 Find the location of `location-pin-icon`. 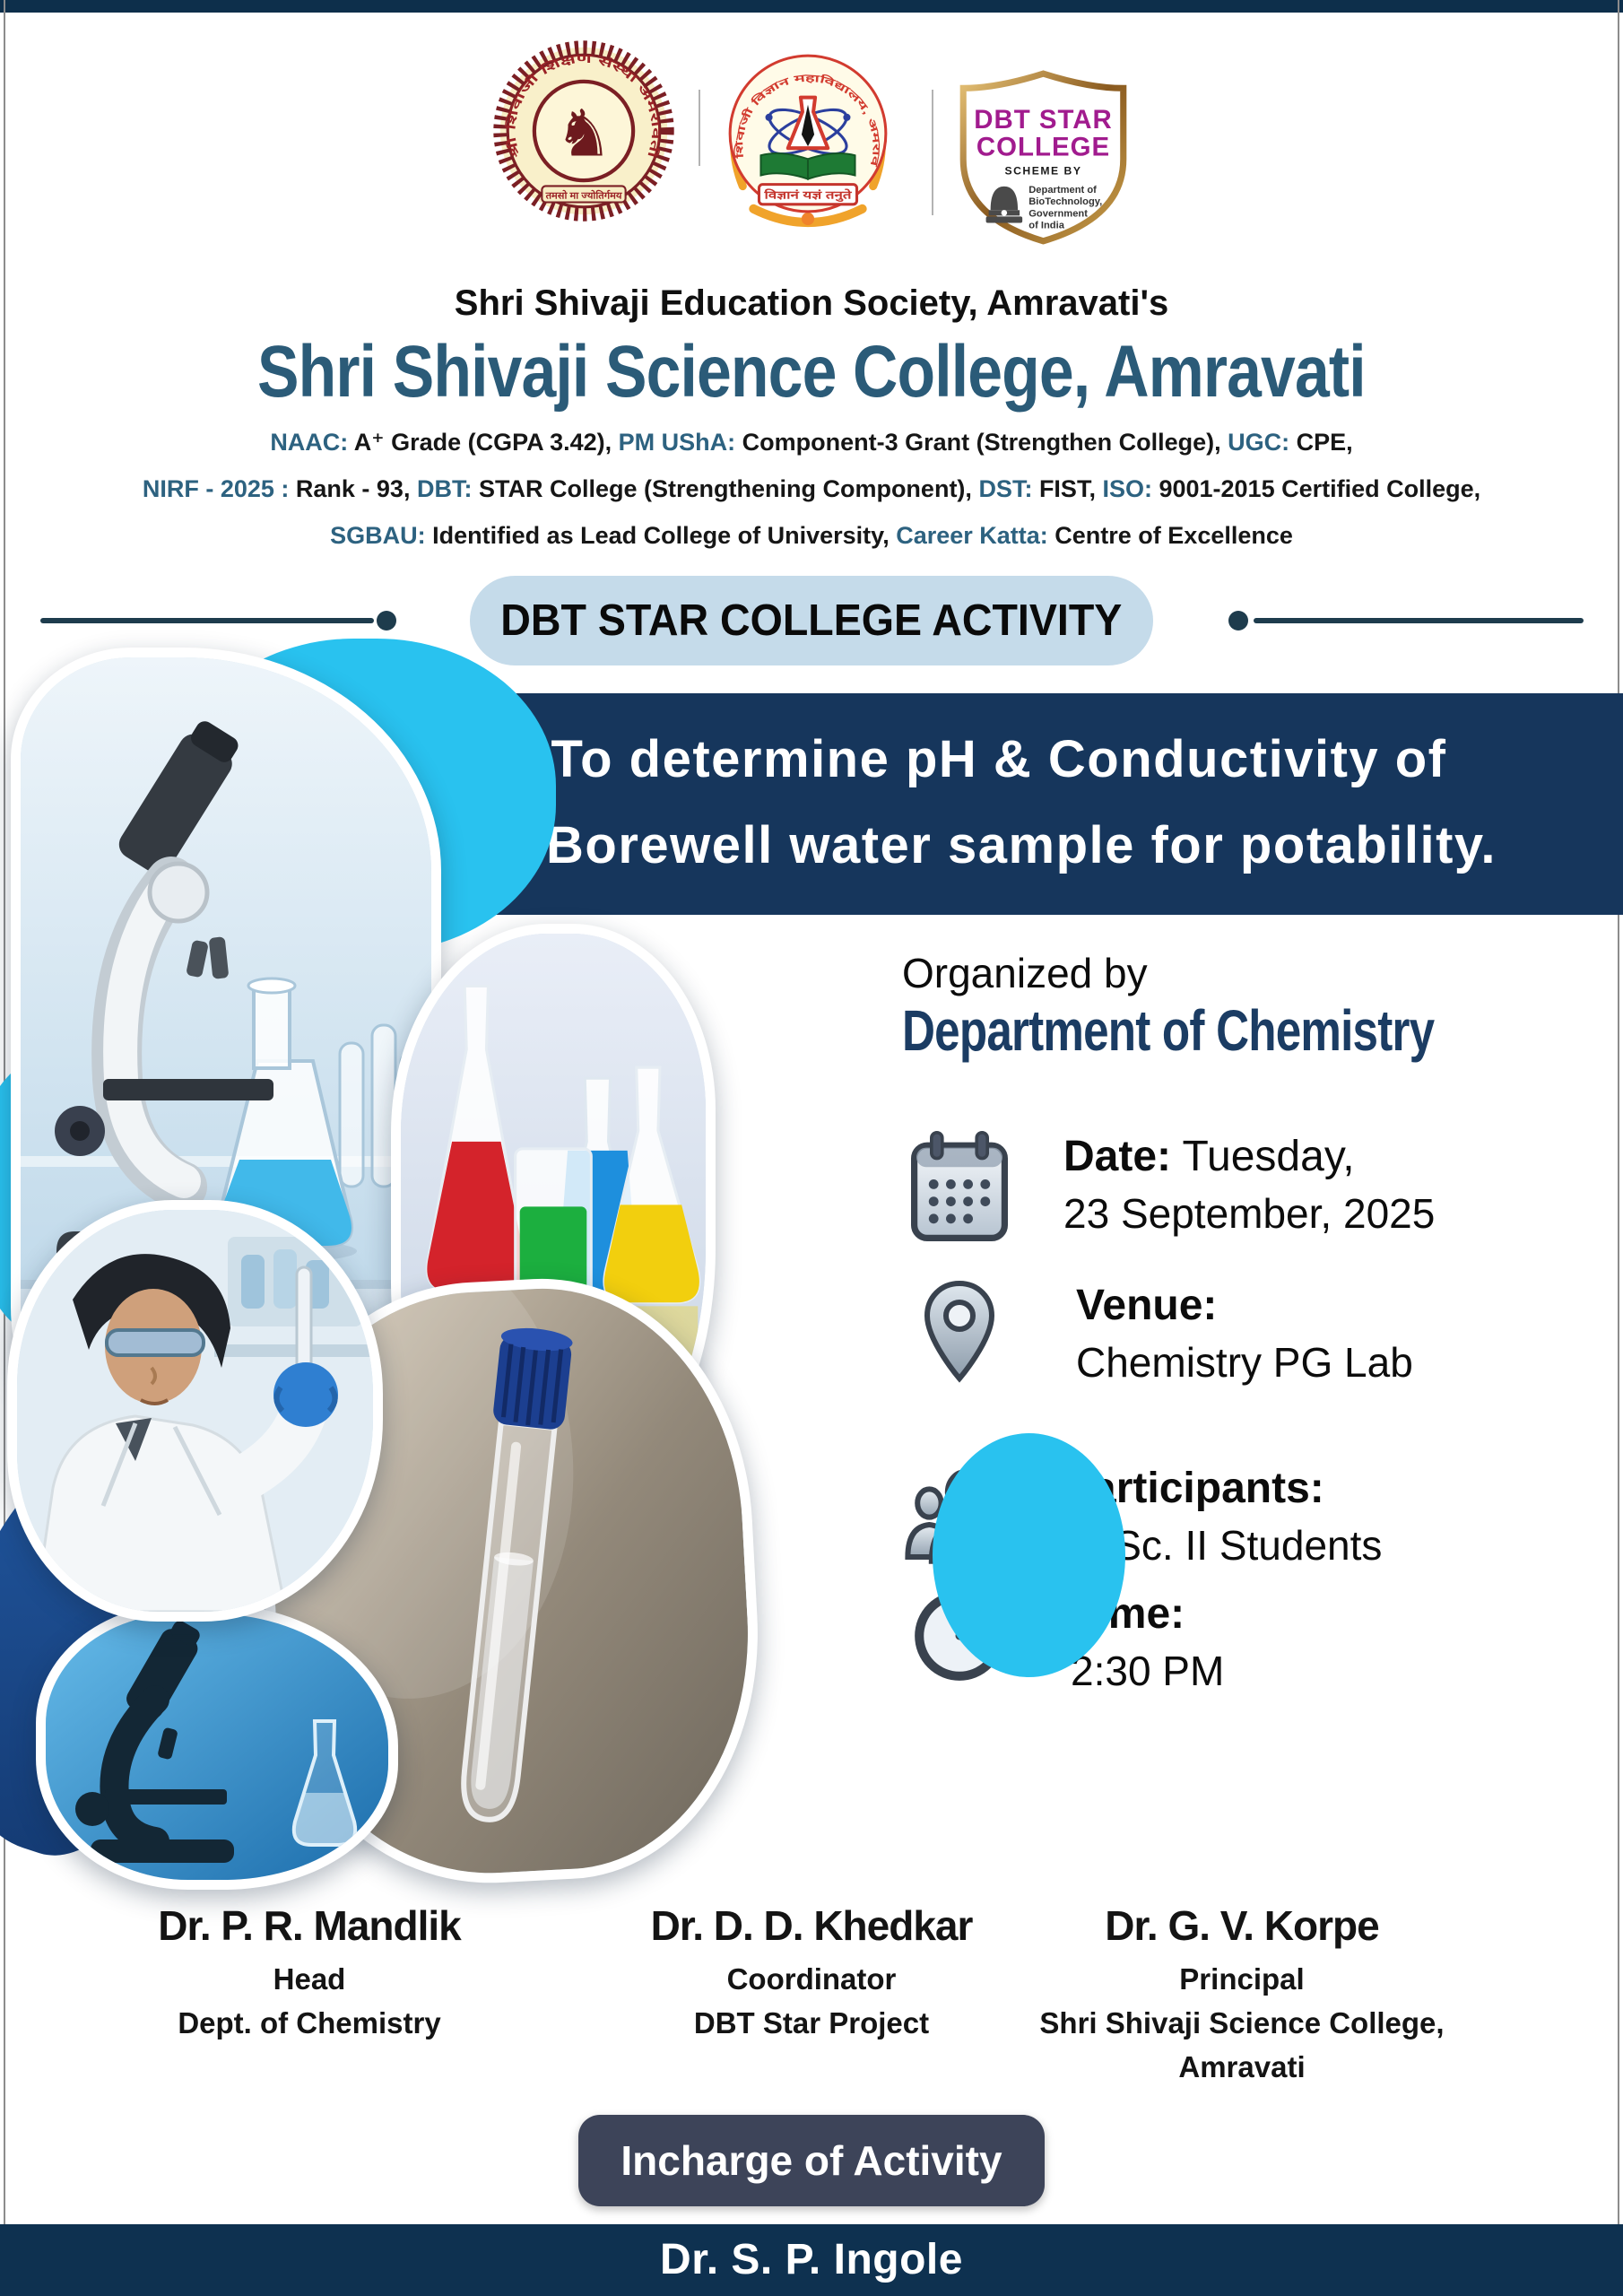

location-pin-icon is located at coordinates (971, 1332).